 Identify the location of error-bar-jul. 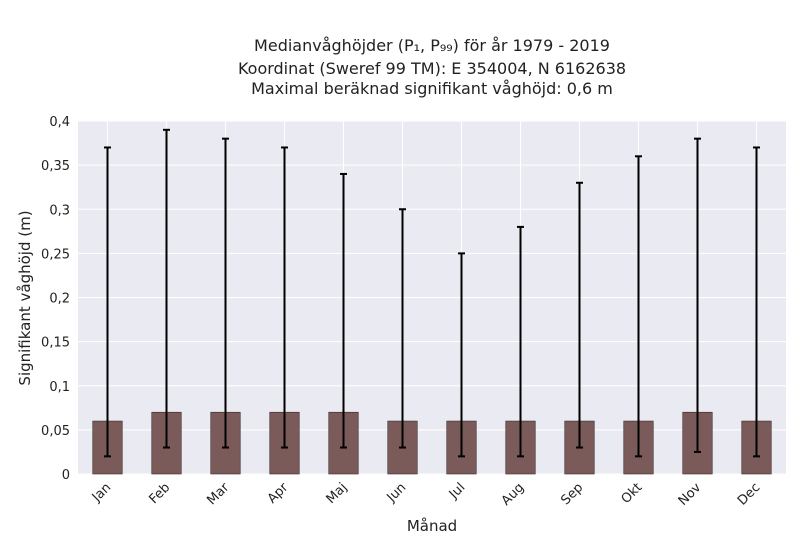
(461, 355).